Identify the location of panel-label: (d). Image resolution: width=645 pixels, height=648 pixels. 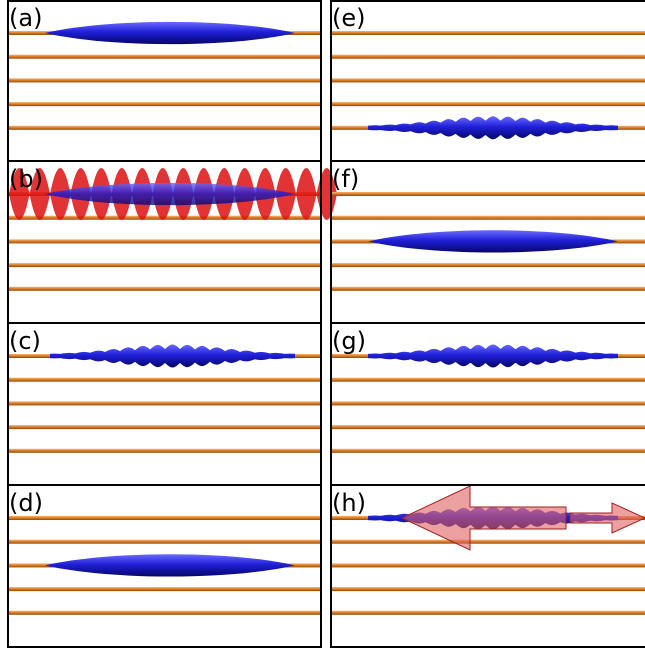
(26, 503).